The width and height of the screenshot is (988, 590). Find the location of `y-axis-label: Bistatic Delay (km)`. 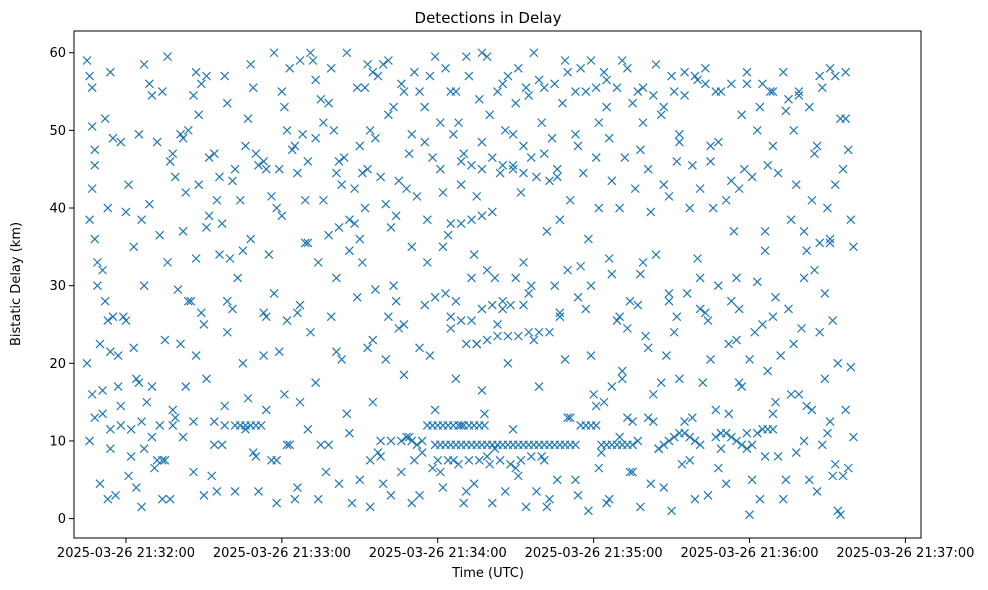

y-axis-label: Bistatic Delay (km) is located at coordinates (16, 284).